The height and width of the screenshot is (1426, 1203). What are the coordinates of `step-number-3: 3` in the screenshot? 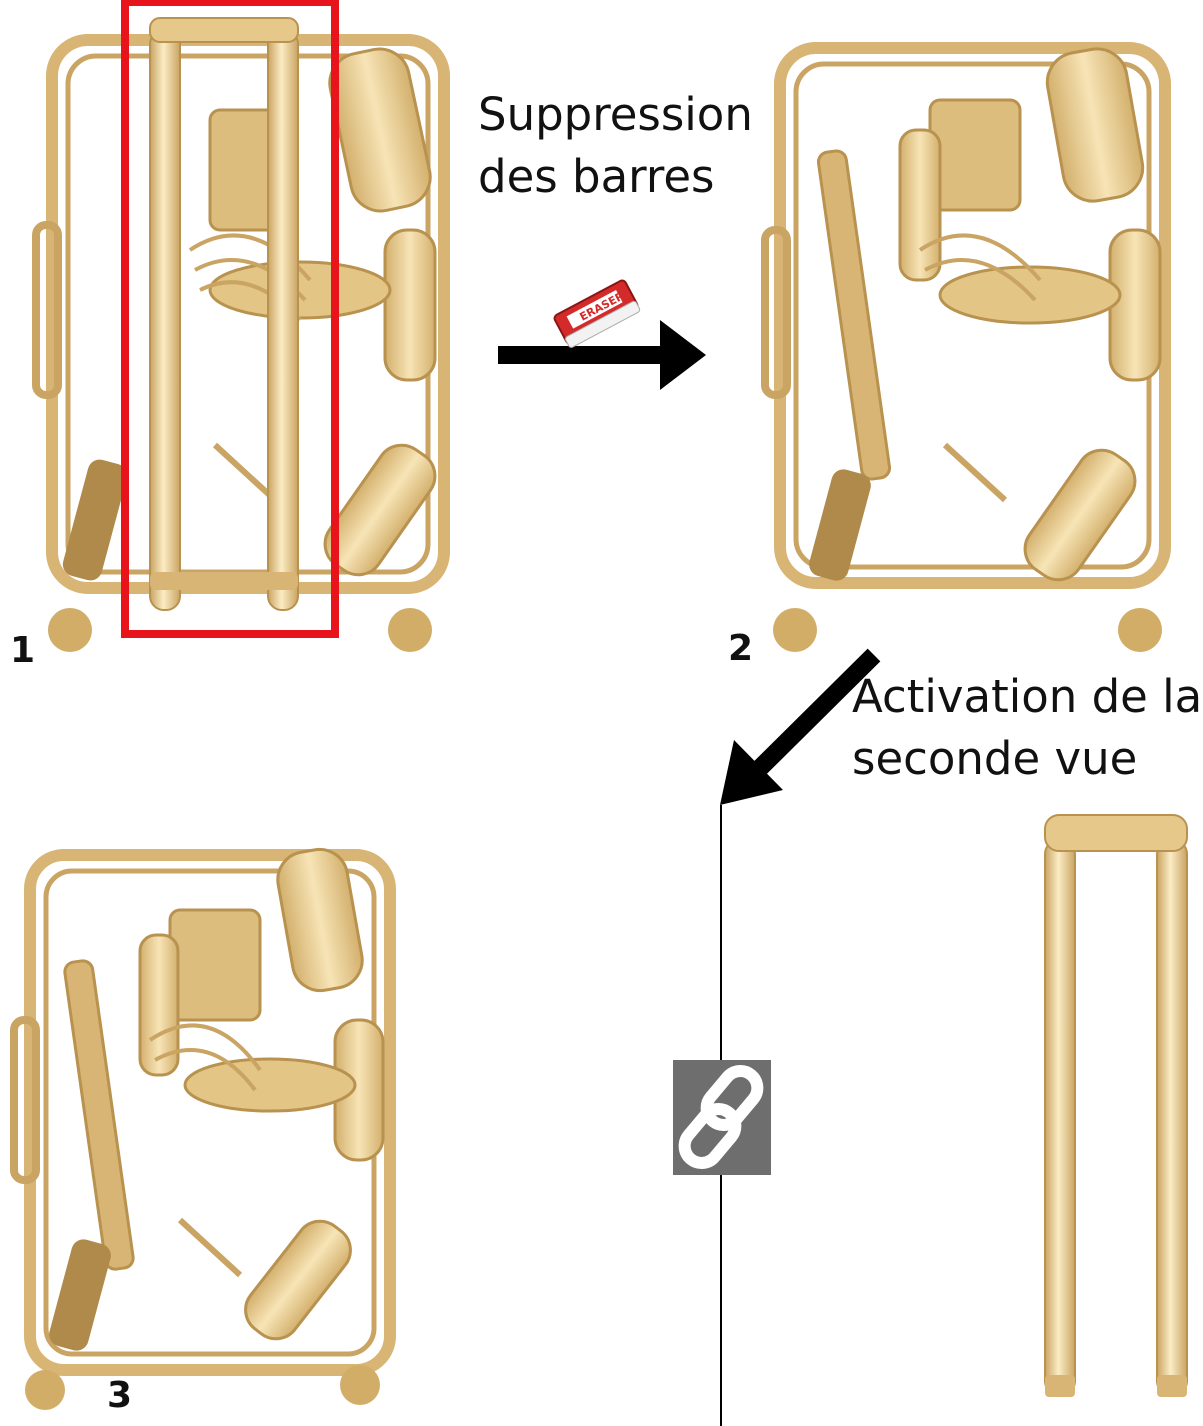 It's located at (120, 1395).